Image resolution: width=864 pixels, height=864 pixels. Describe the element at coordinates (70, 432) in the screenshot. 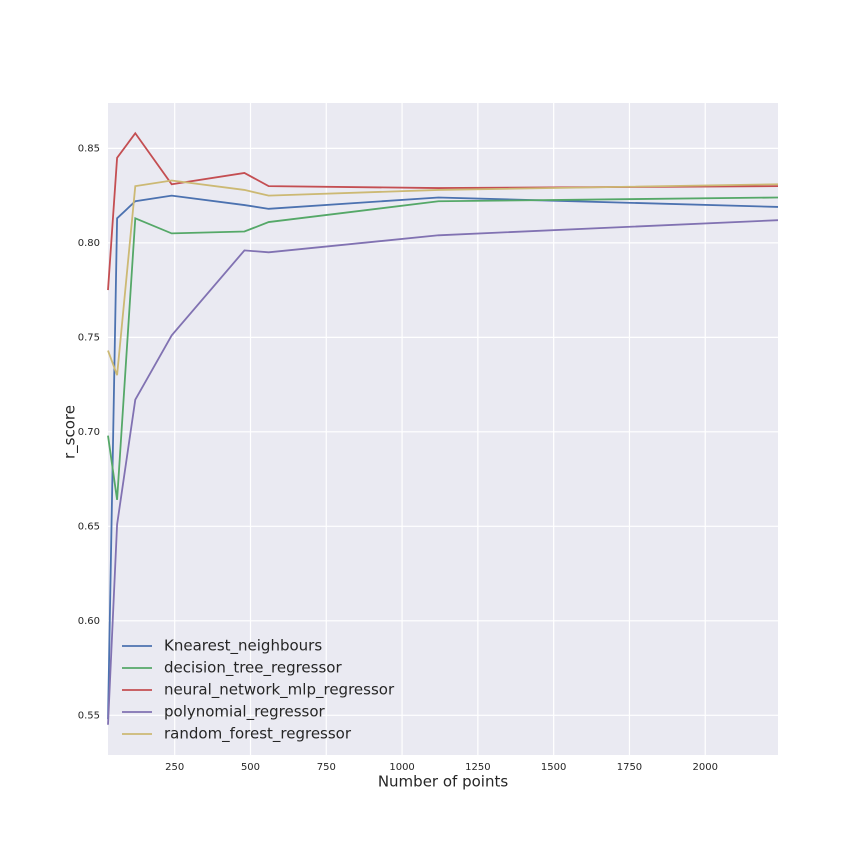

I see `y-axis-label: r_score` at that location.